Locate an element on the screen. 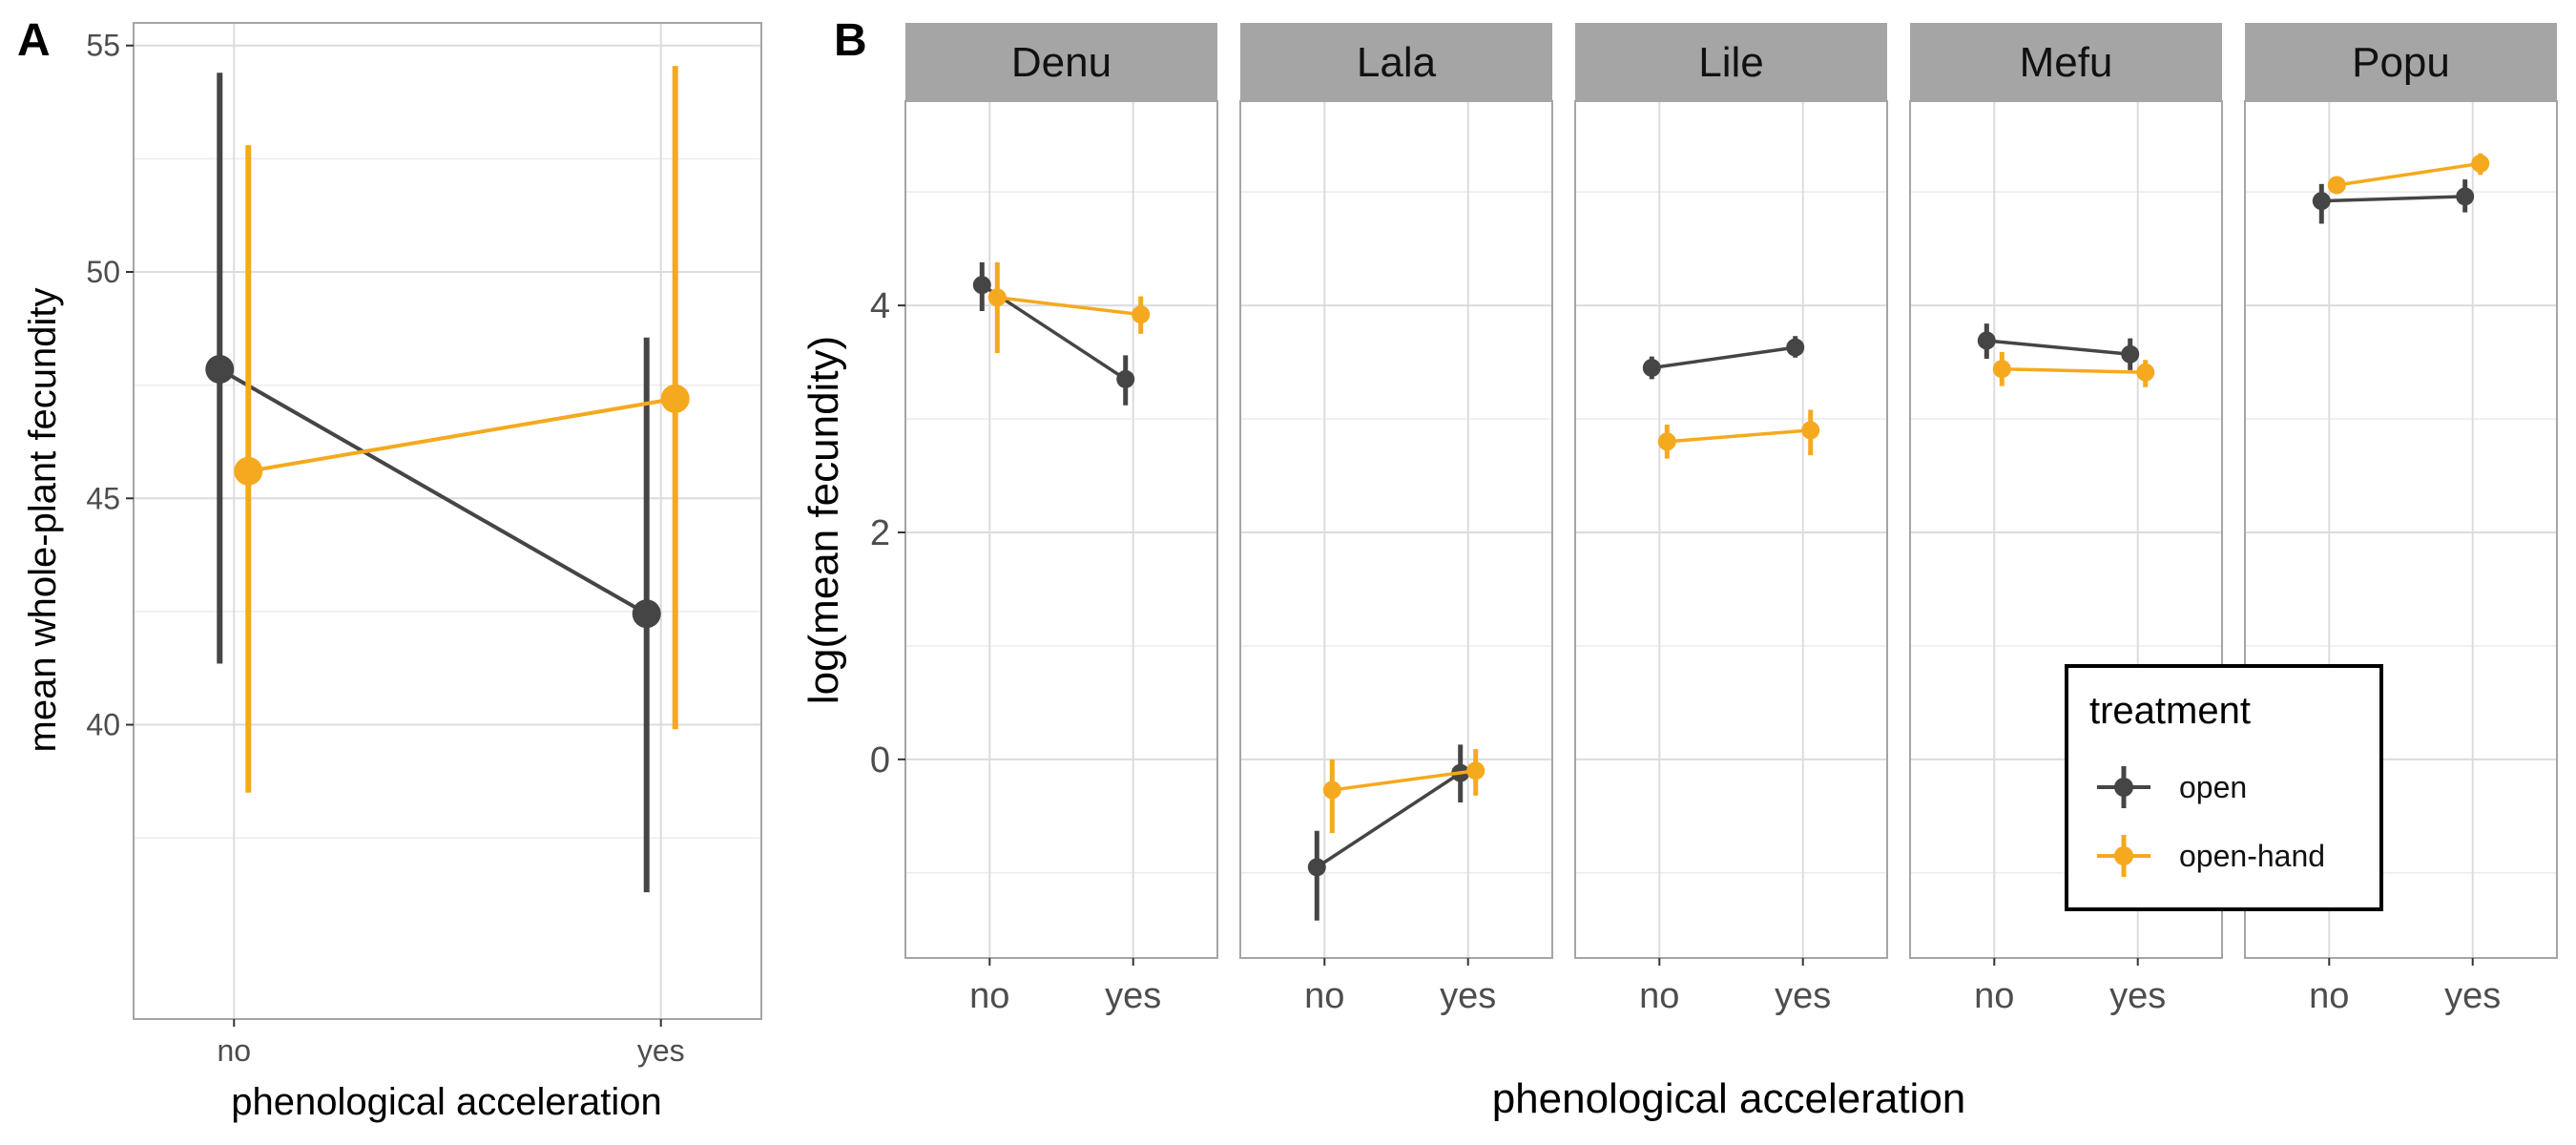 The image size is (2576, 1145). panel-b-y-tick-label: 2 is located at coordinates (880, 533).